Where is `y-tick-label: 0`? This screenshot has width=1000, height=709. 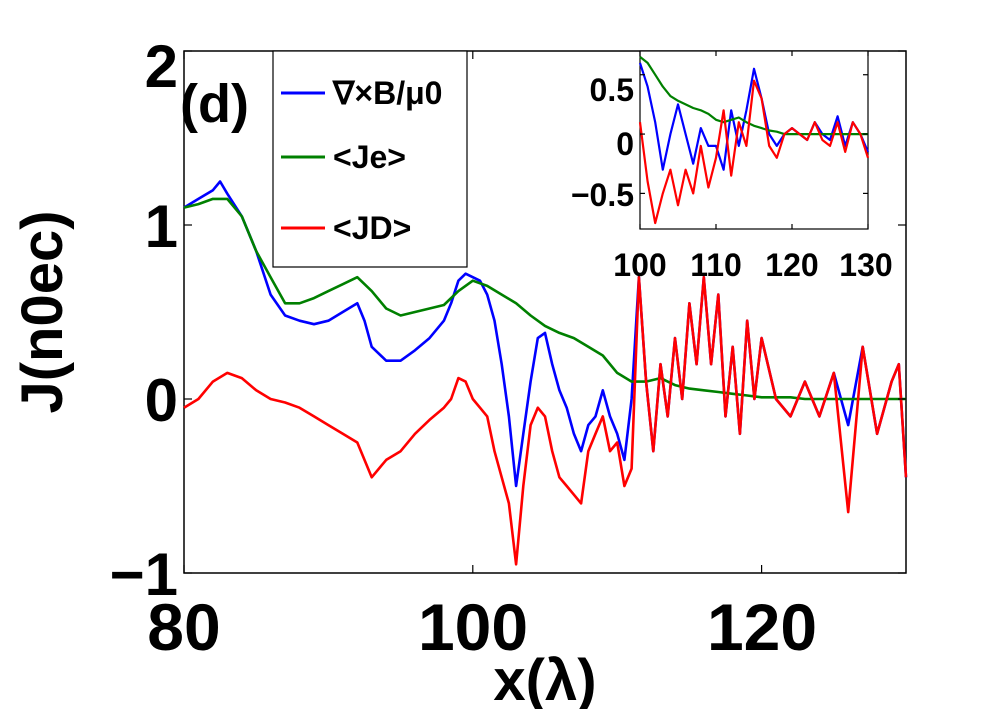 y-tick-label: 0 is located at coordinates (161, 400).